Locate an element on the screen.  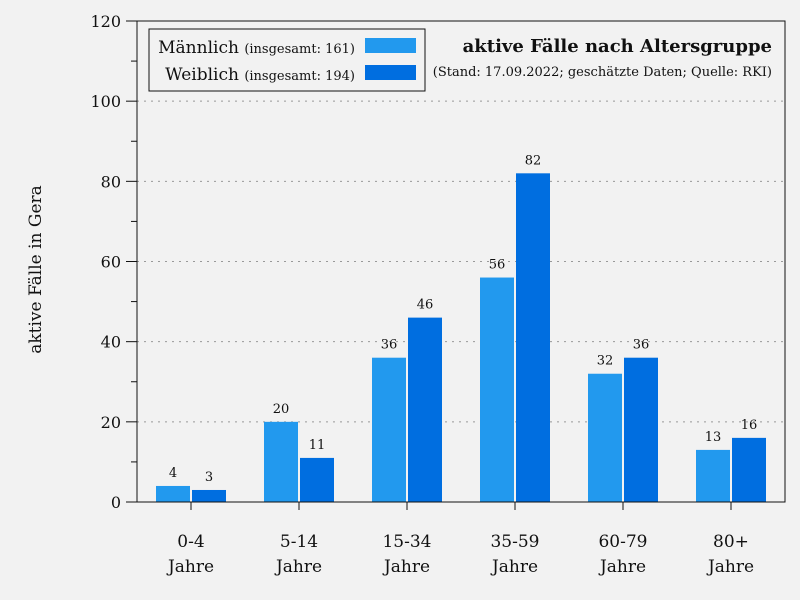
y-axis: 0 20 40 60 80 100 120 is located at coordinates (113, 262).